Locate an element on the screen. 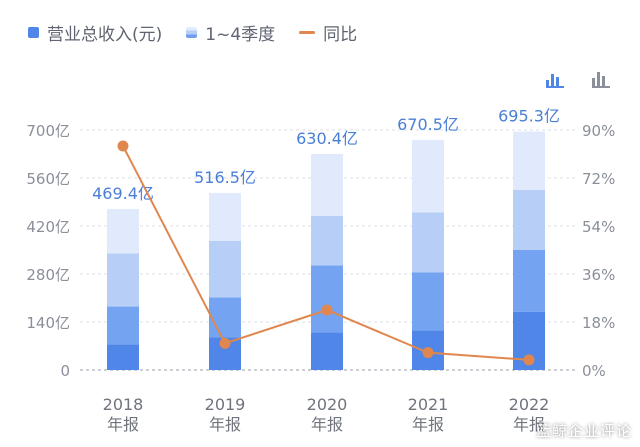 This screenshot has width=640, height=447. stacked-chart-icon is located at coordinates (601, 79).